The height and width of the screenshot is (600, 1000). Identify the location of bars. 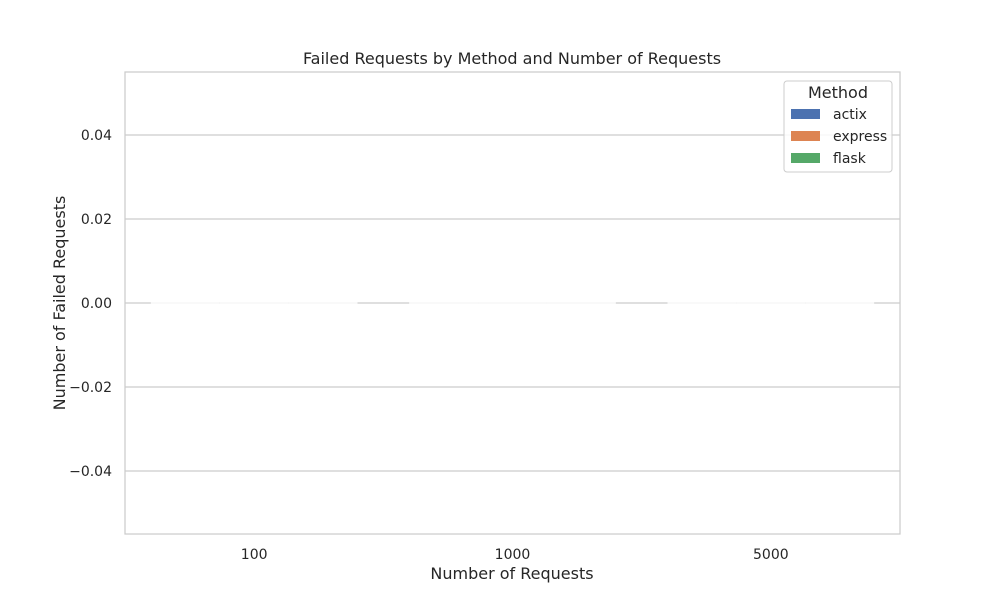
(512, 303).